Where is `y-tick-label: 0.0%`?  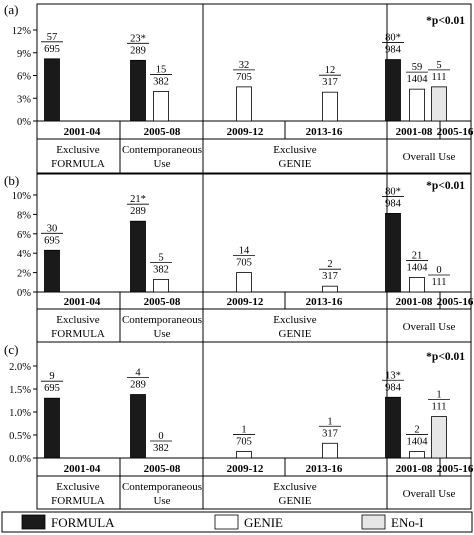 y-tick-label: 0.0% is located at coordinates (20, 459).